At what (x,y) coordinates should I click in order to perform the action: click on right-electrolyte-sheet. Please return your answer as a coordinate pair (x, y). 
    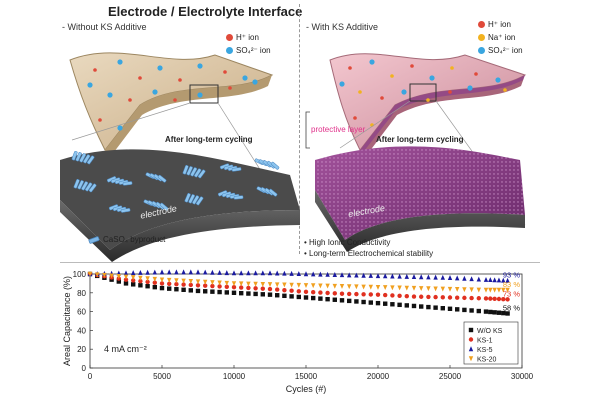
    Looking at the image, I should click on (428, 106).